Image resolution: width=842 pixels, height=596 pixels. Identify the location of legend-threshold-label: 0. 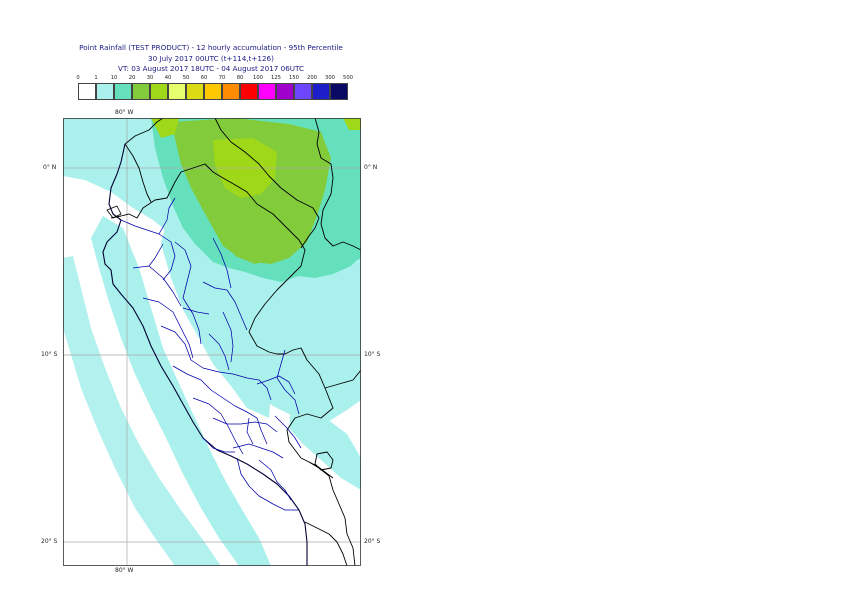
(78, 78).